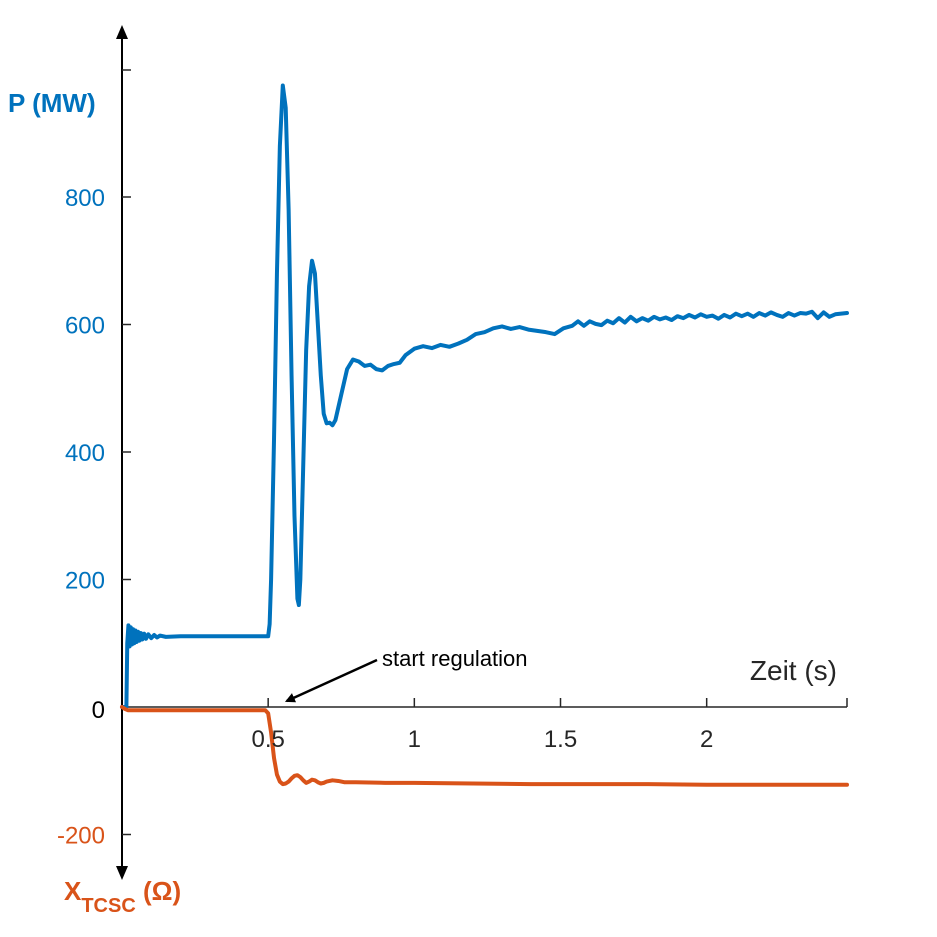  Describe the element at coordinates (331, 680) in the screenshot. I see `annotation-arrow` at that location.